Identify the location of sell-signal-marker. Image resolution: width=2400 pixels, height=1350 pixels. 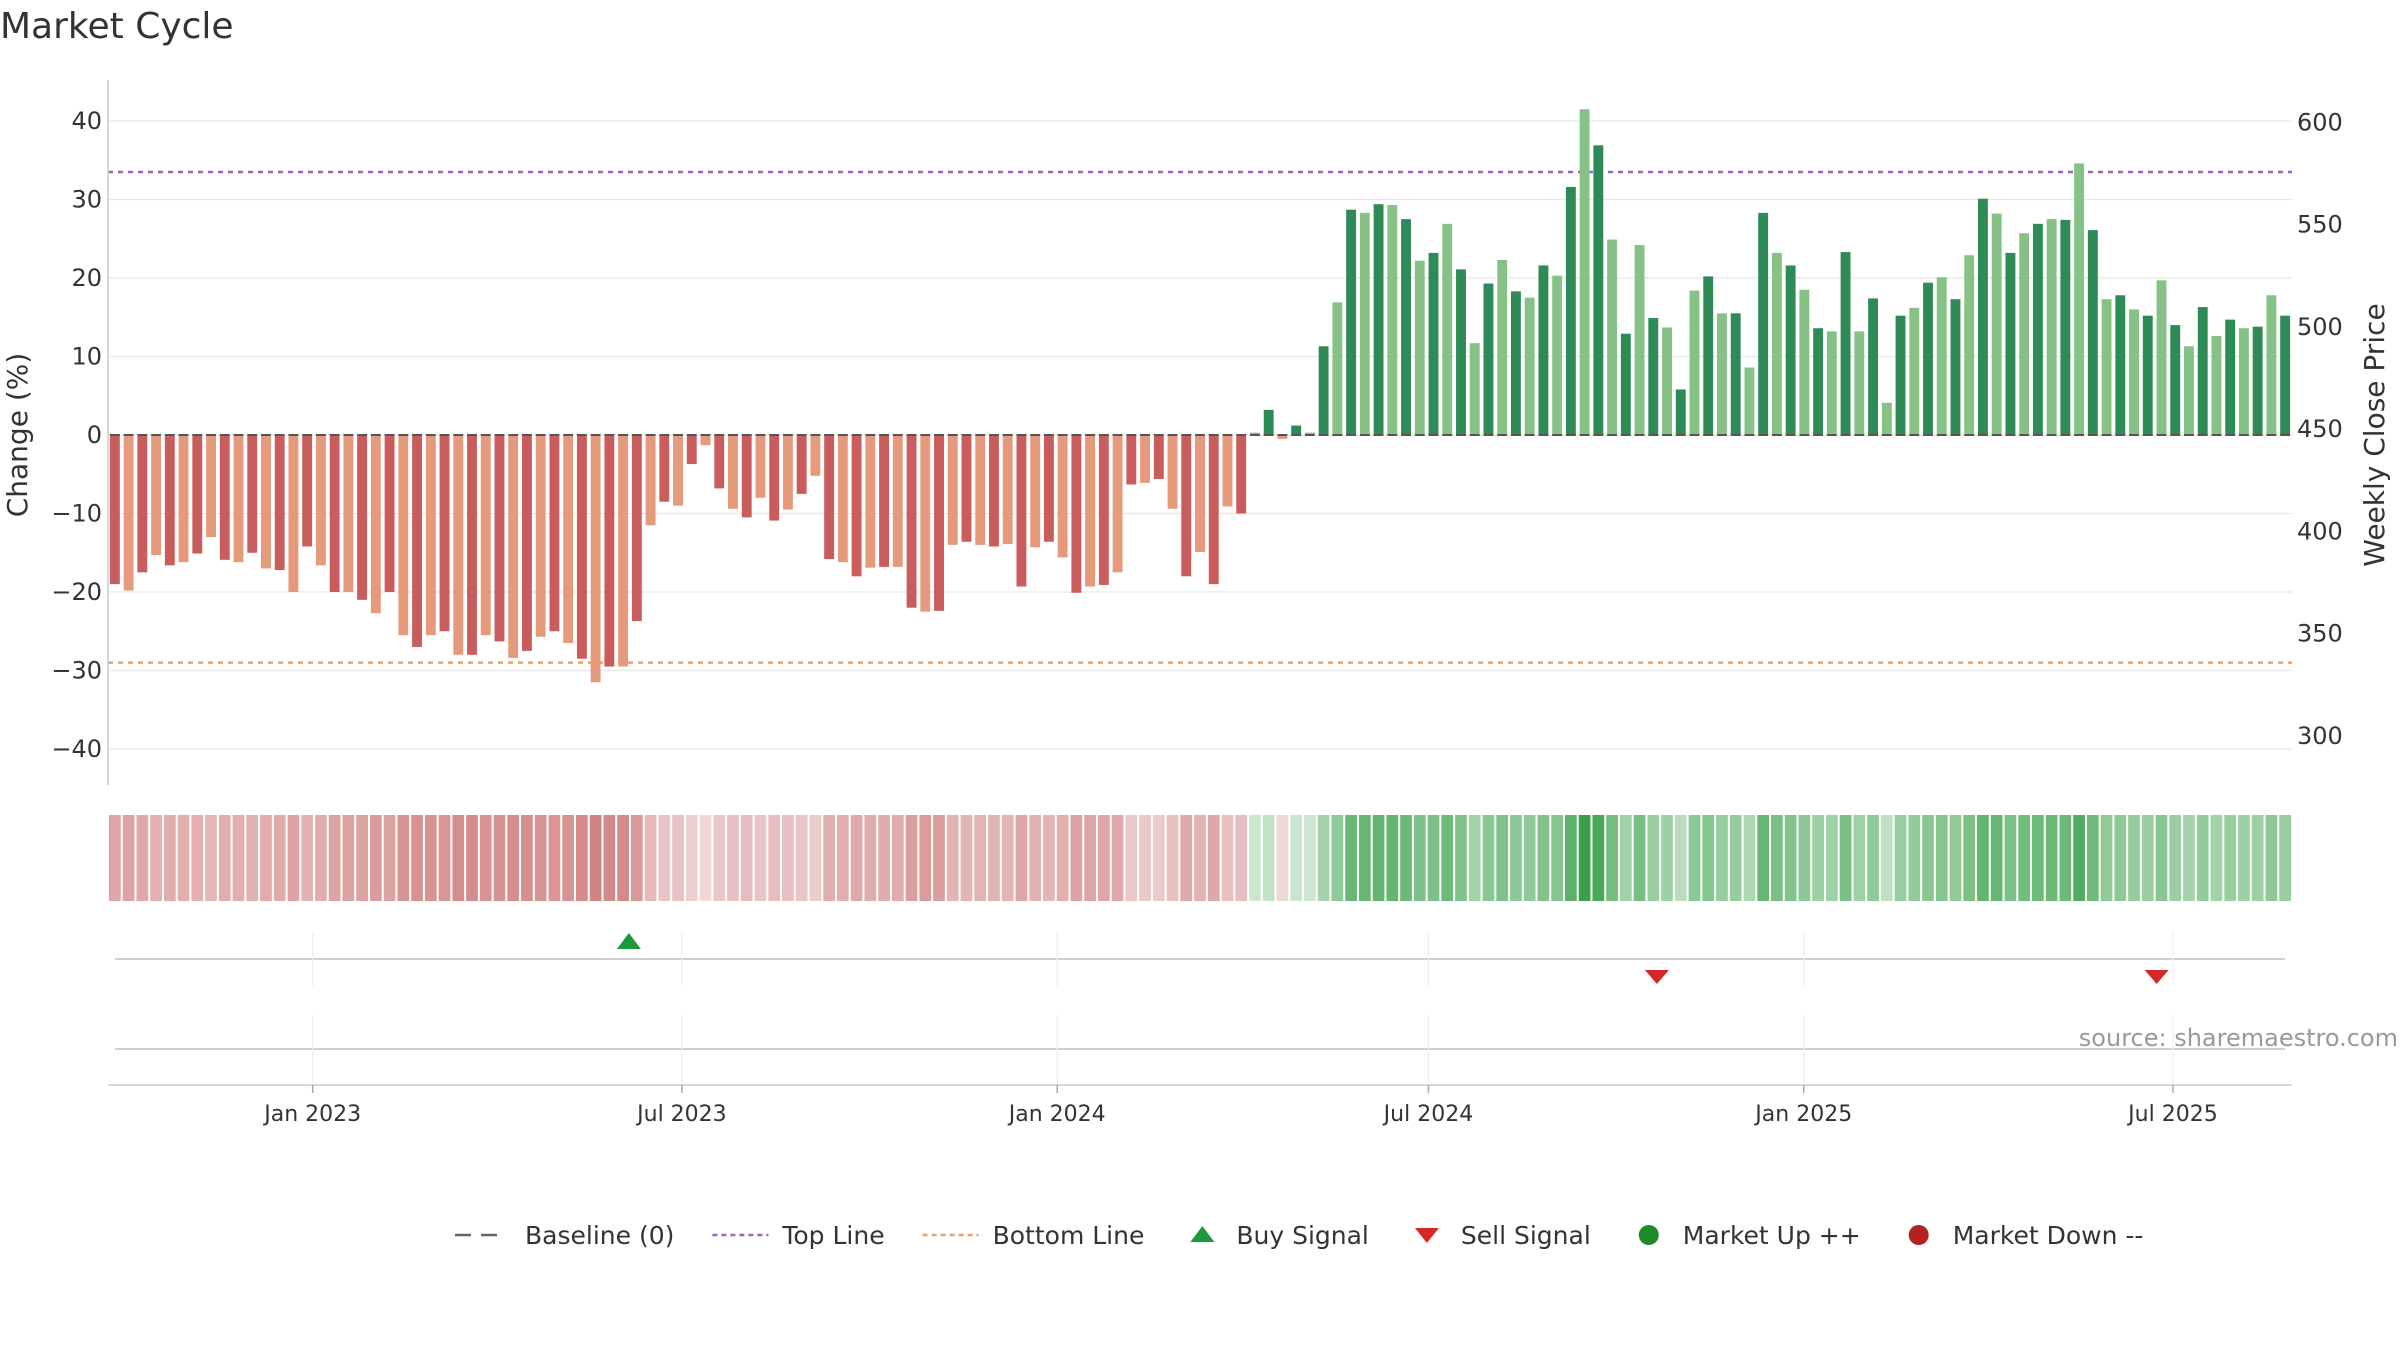
(1656, 977).